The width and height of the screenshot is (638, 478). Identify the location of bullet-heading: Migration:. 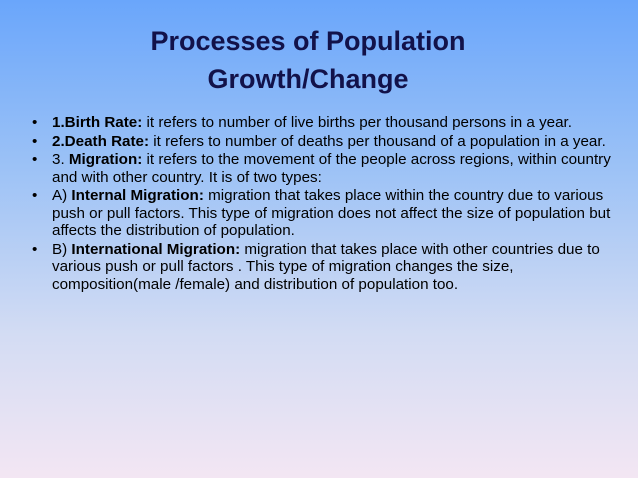
(105, 159).